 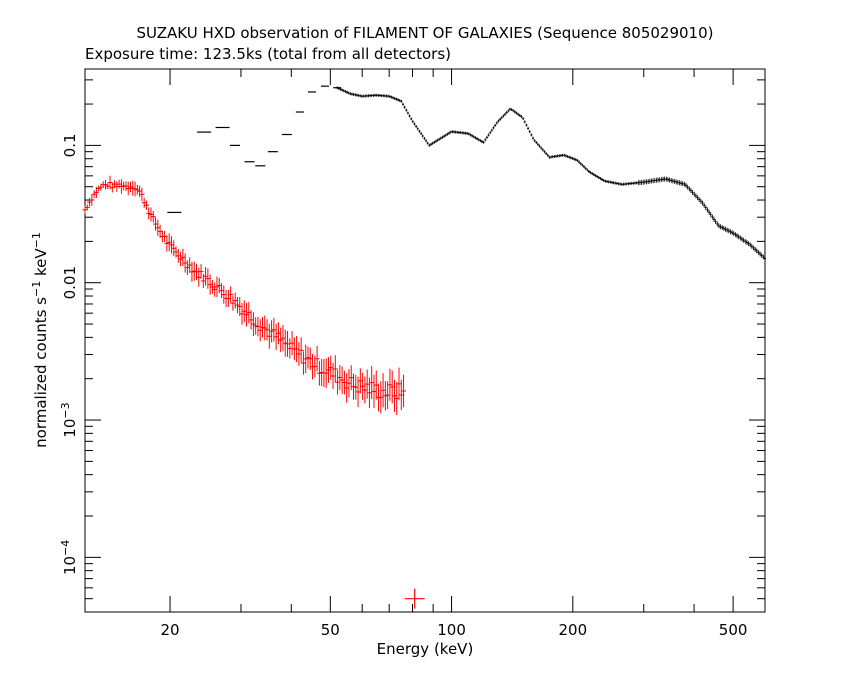 I want to click on x-tick-label: 200, so click(x=573, y=630).